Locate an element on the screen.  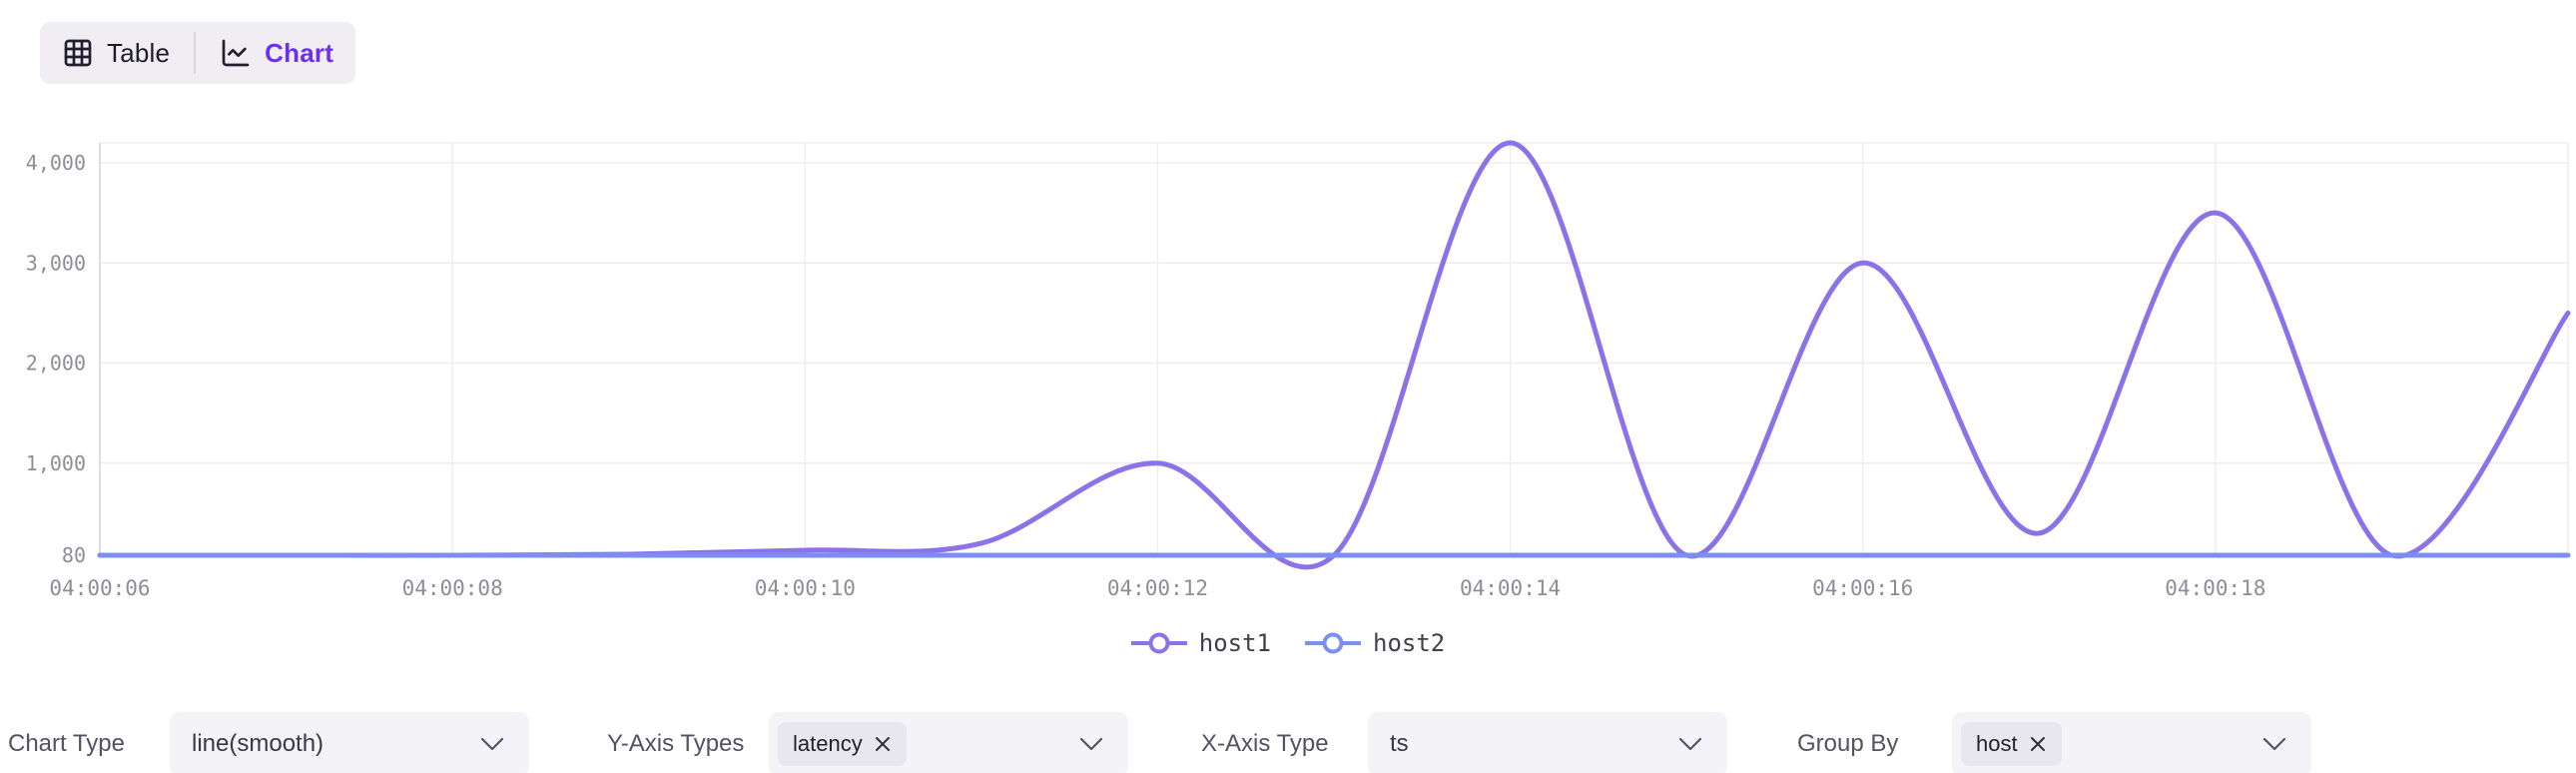
y-axis-tag-latency: latency is located at coordinates (842, 744).